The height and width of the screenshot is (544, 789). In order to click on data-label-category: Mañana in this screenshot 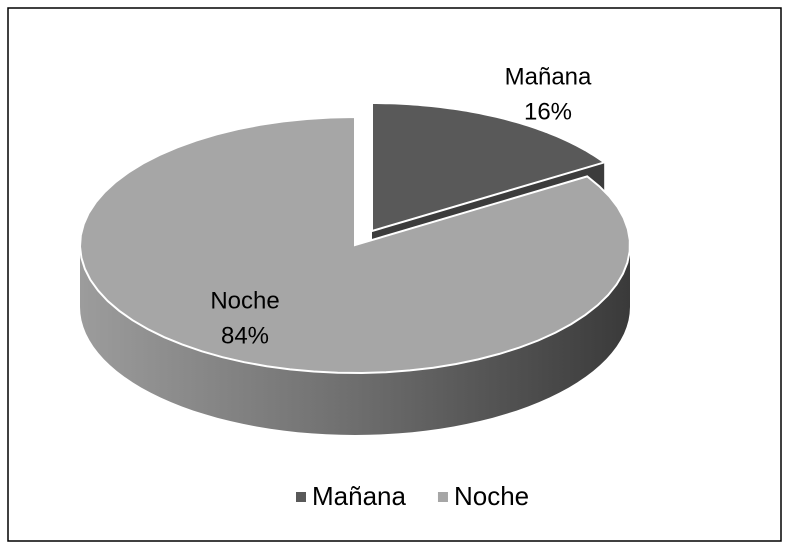, I will do `click(548, 76)`.